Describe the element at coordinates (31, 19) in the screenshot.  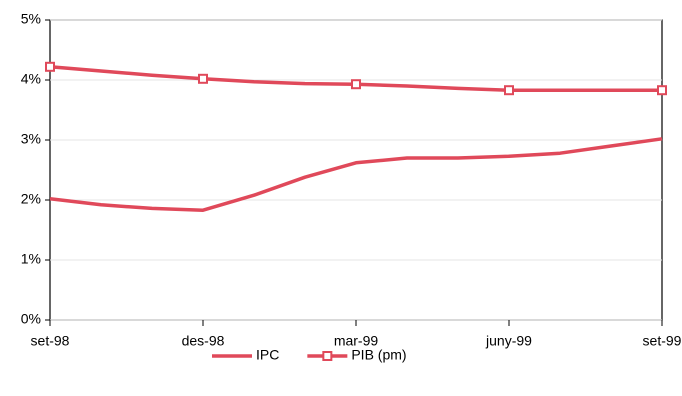
I see `y-tick-label: 5%` at that location.